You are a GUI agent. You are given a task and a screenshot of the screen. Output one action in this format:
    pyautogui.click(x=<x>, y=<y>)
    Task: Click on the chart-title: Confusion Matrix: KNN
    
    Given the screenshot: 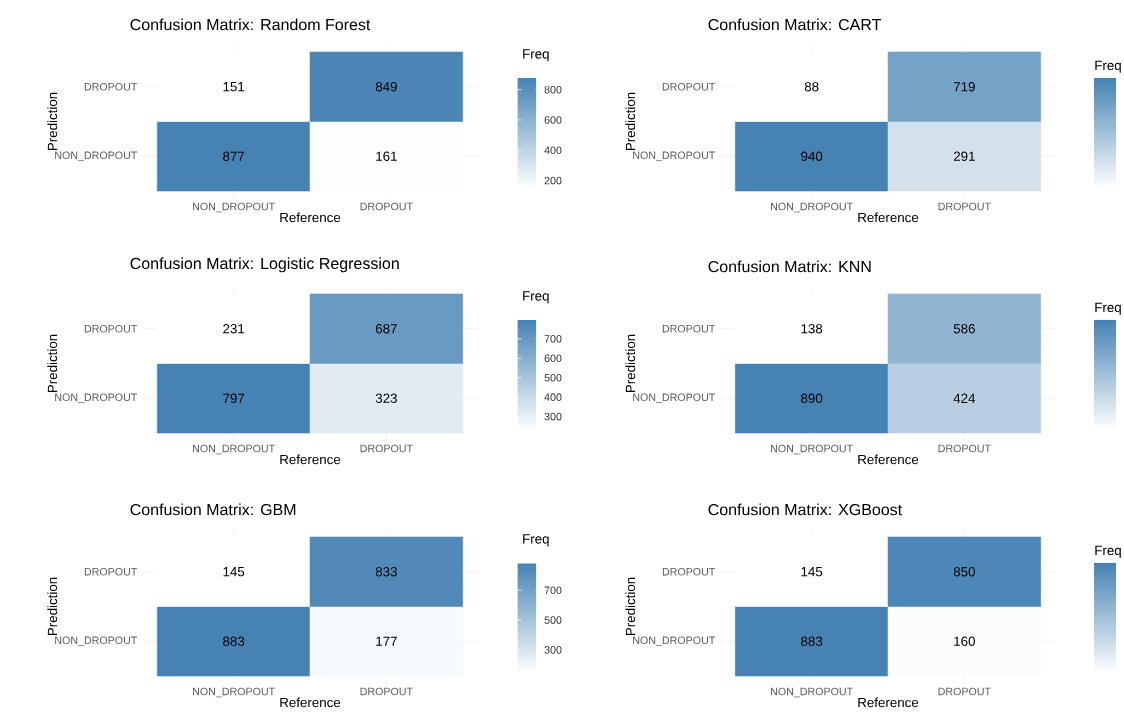 What is the action you would take?
    pyautogui.click(x=789, y=266)
    